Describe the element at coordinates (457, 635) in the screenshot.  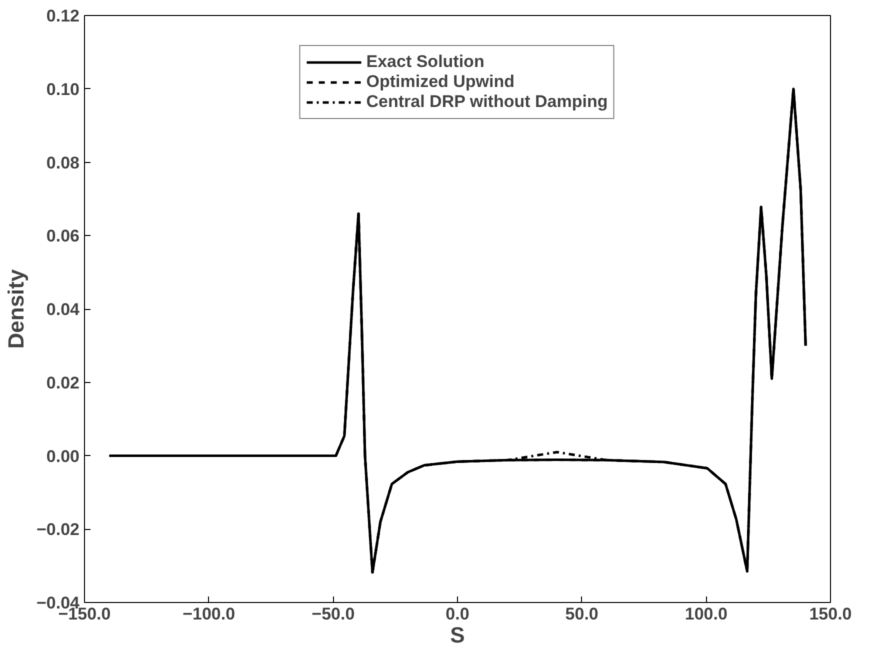
I see `x-axis-title: S` at that location.